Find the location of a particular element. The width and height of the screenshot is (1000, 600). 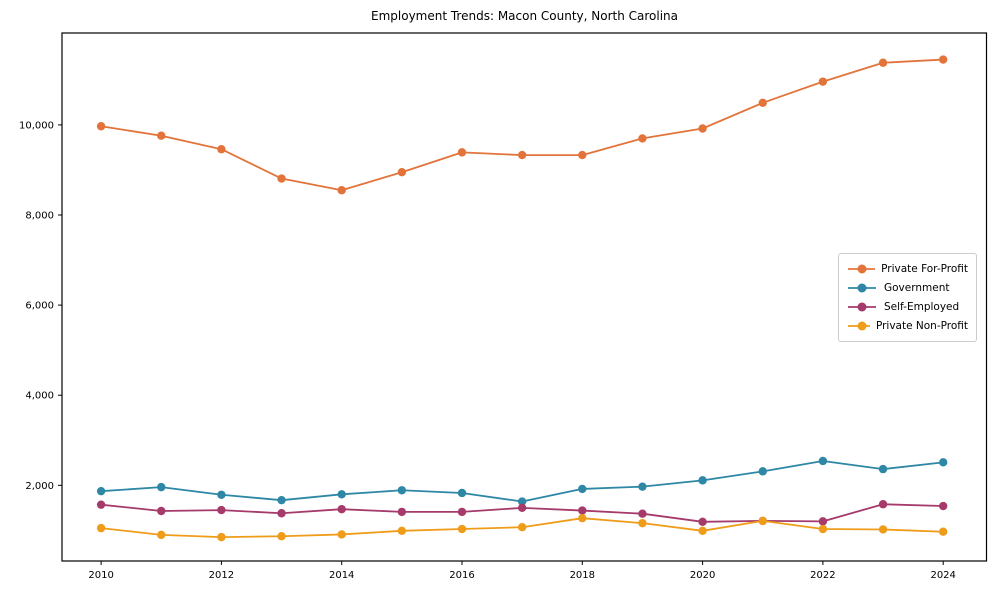

x-tick-label: 2018 is located at coordinates (582, 575).